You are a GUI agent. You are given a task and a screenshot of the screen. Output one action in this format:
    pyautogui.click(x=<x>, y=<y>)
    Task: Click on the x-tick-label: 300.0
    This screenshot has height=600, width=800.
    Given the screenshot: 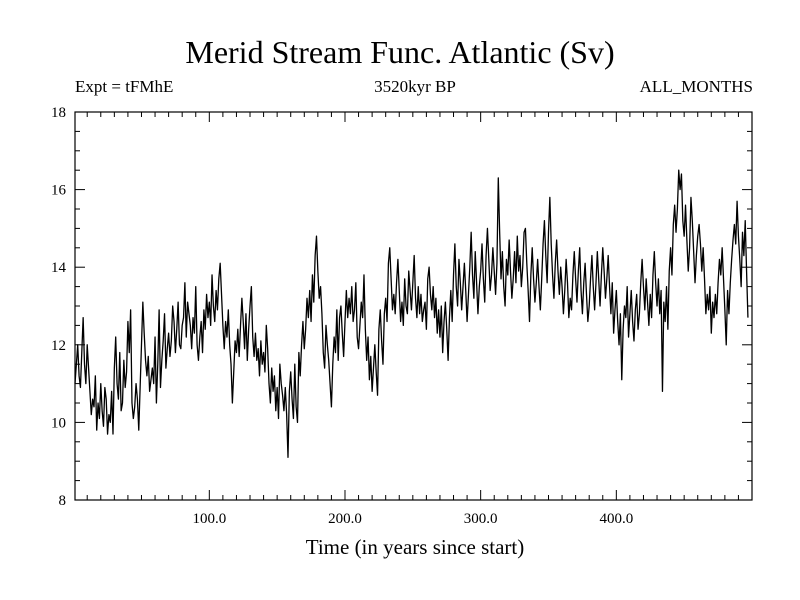 What is the action you would take?
    pyautogui.click(x=481, y=519)
    